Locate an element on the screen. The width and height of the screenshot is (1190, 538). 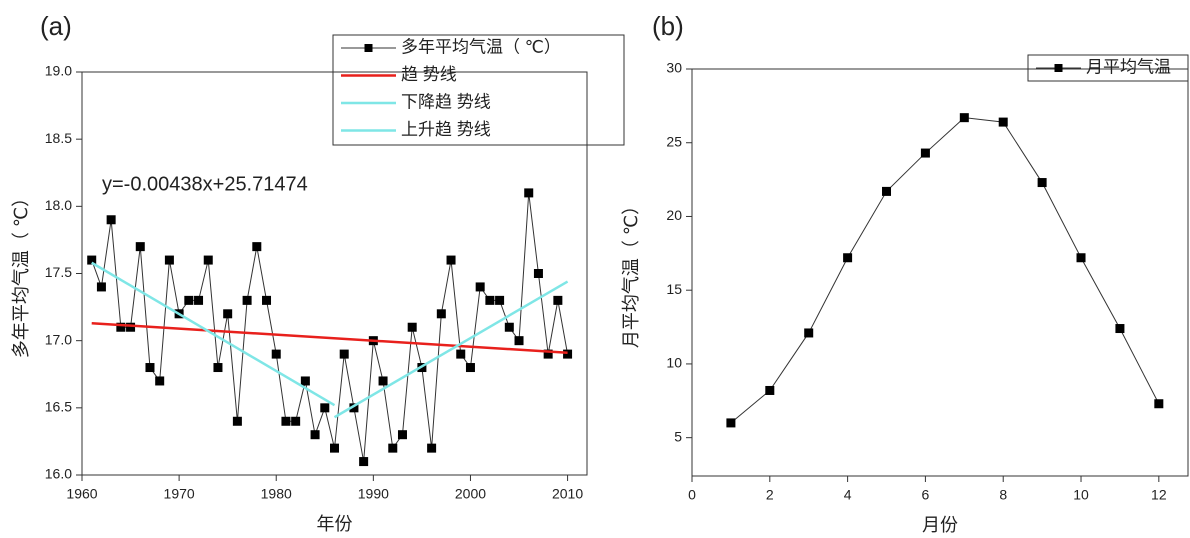
y-axis-title: 月平均气温（ ℃） is located at coordinates (631, 272).